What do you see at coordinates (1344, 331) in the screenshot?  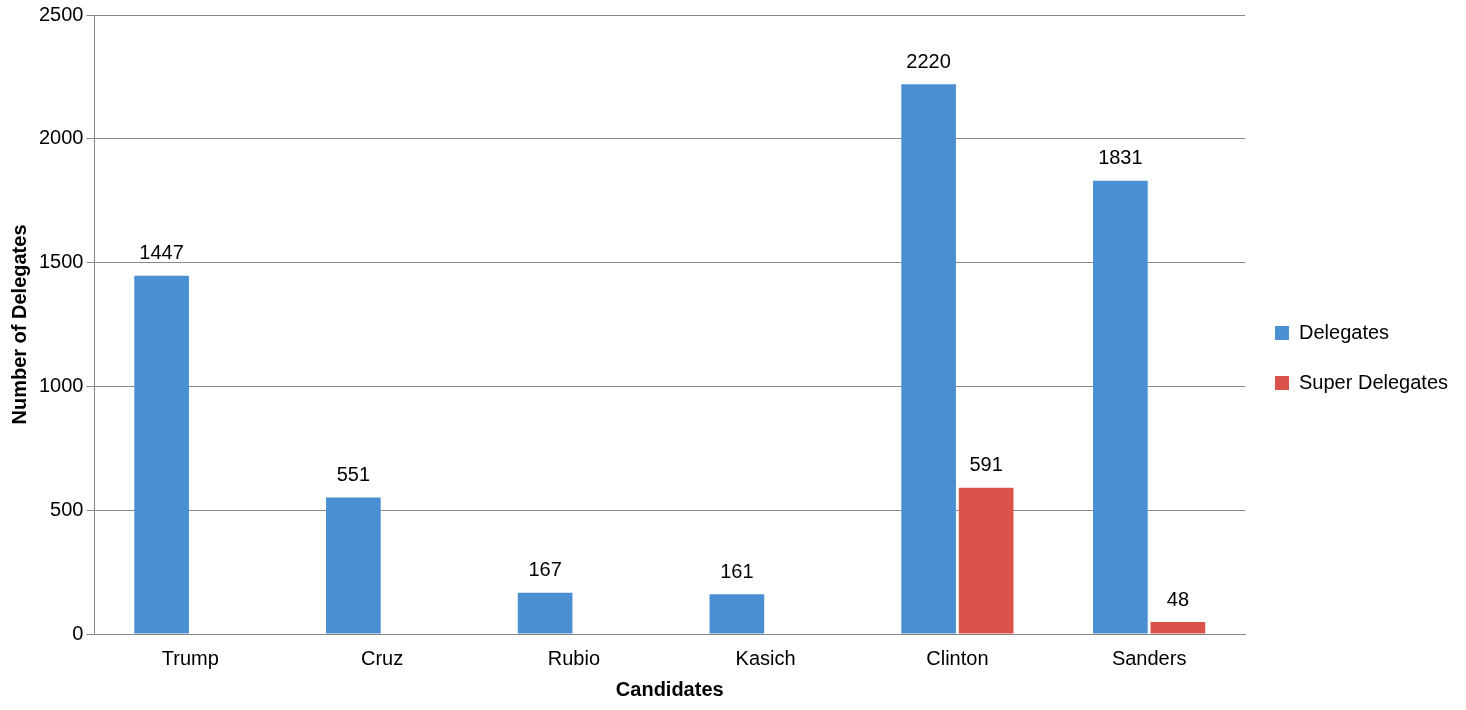 I see `legend-label: Delegates` at bounding box center [1344, 331].